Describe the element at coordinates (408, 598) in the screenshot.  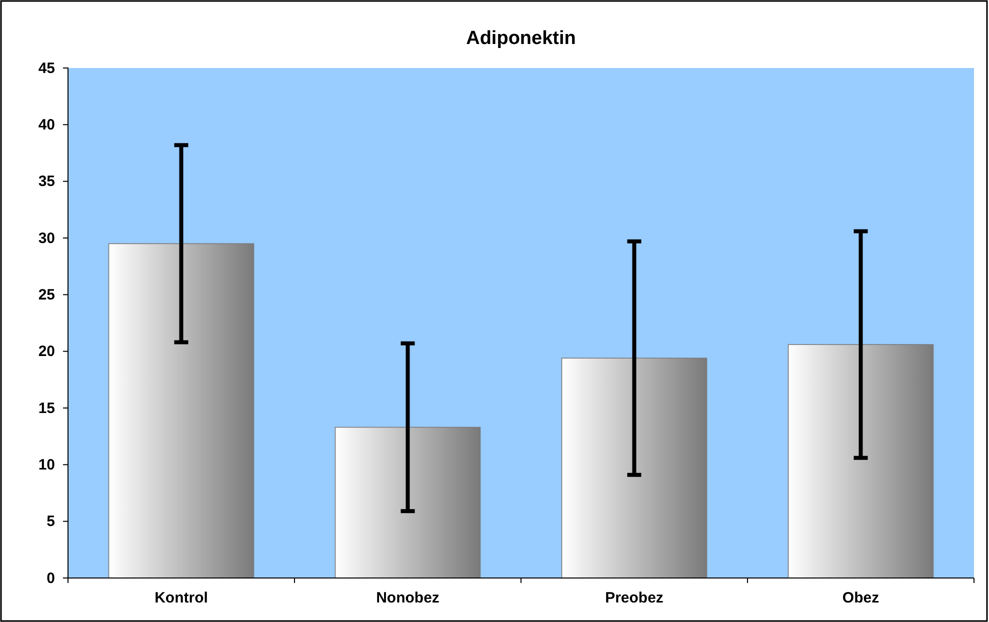
I see `x-tick-label: Nonobez` at that location.